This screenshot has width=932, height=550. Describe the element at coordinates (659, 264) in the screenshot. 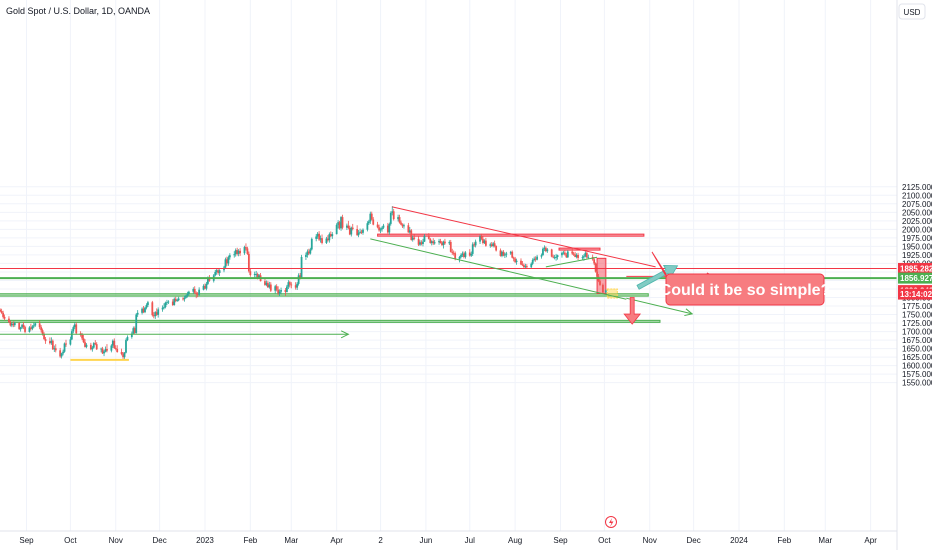

I see `callout-pointer` at that location.